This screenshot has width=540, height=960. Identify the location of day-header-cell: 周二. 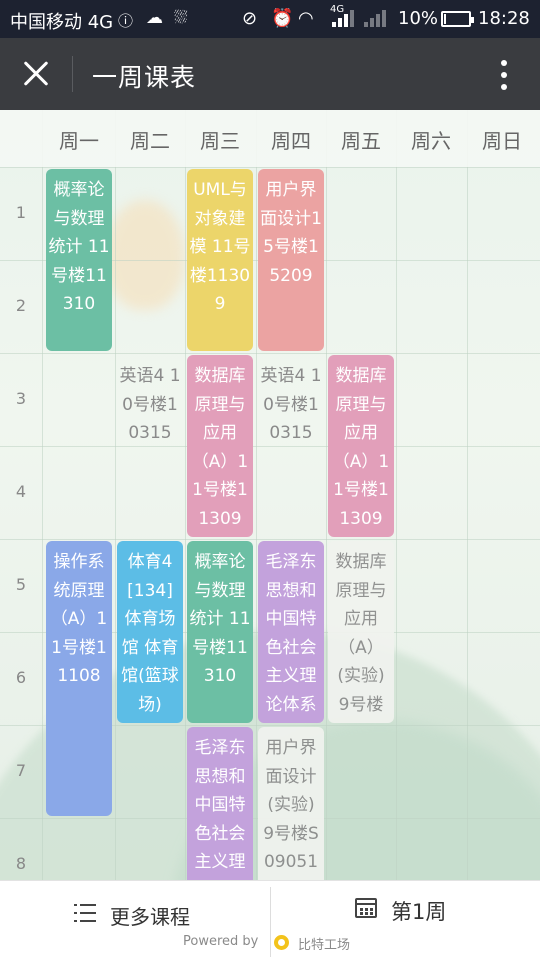
(150, 141).